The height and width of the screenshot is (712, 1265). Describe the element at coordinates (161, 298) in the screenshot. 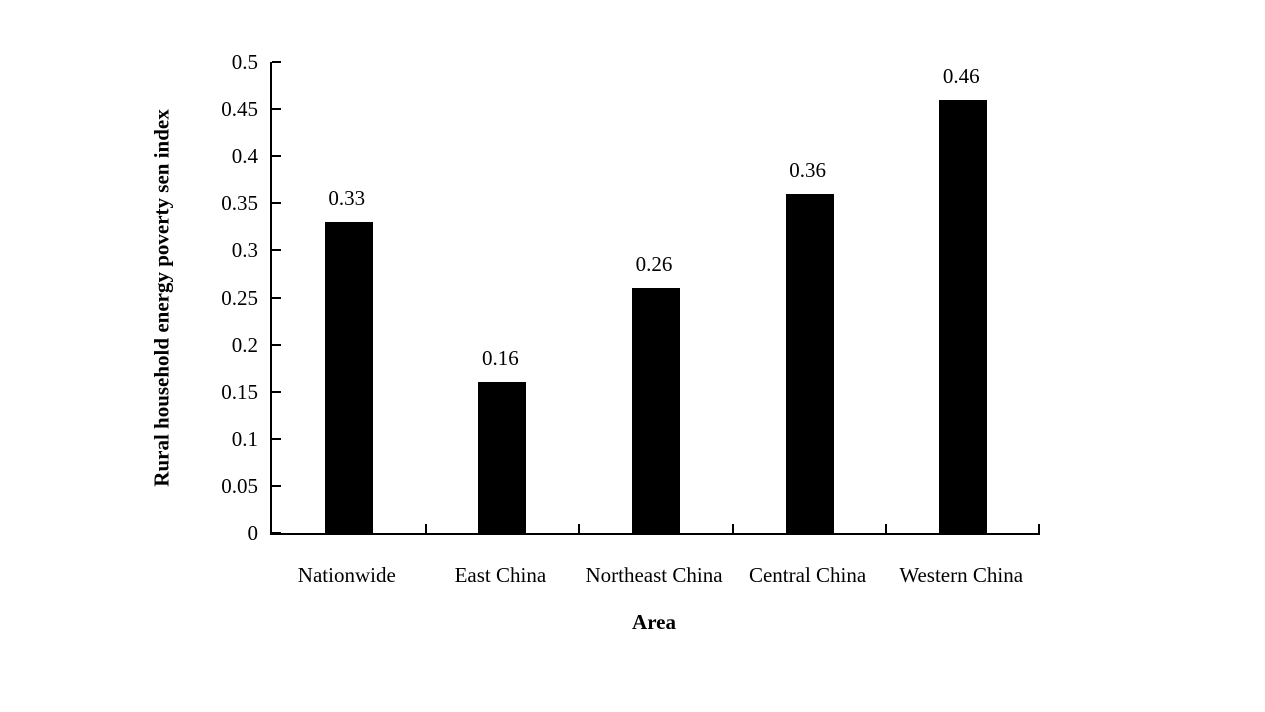

I see `y-axis-title: Rural household energy poverty sen index` at that location.